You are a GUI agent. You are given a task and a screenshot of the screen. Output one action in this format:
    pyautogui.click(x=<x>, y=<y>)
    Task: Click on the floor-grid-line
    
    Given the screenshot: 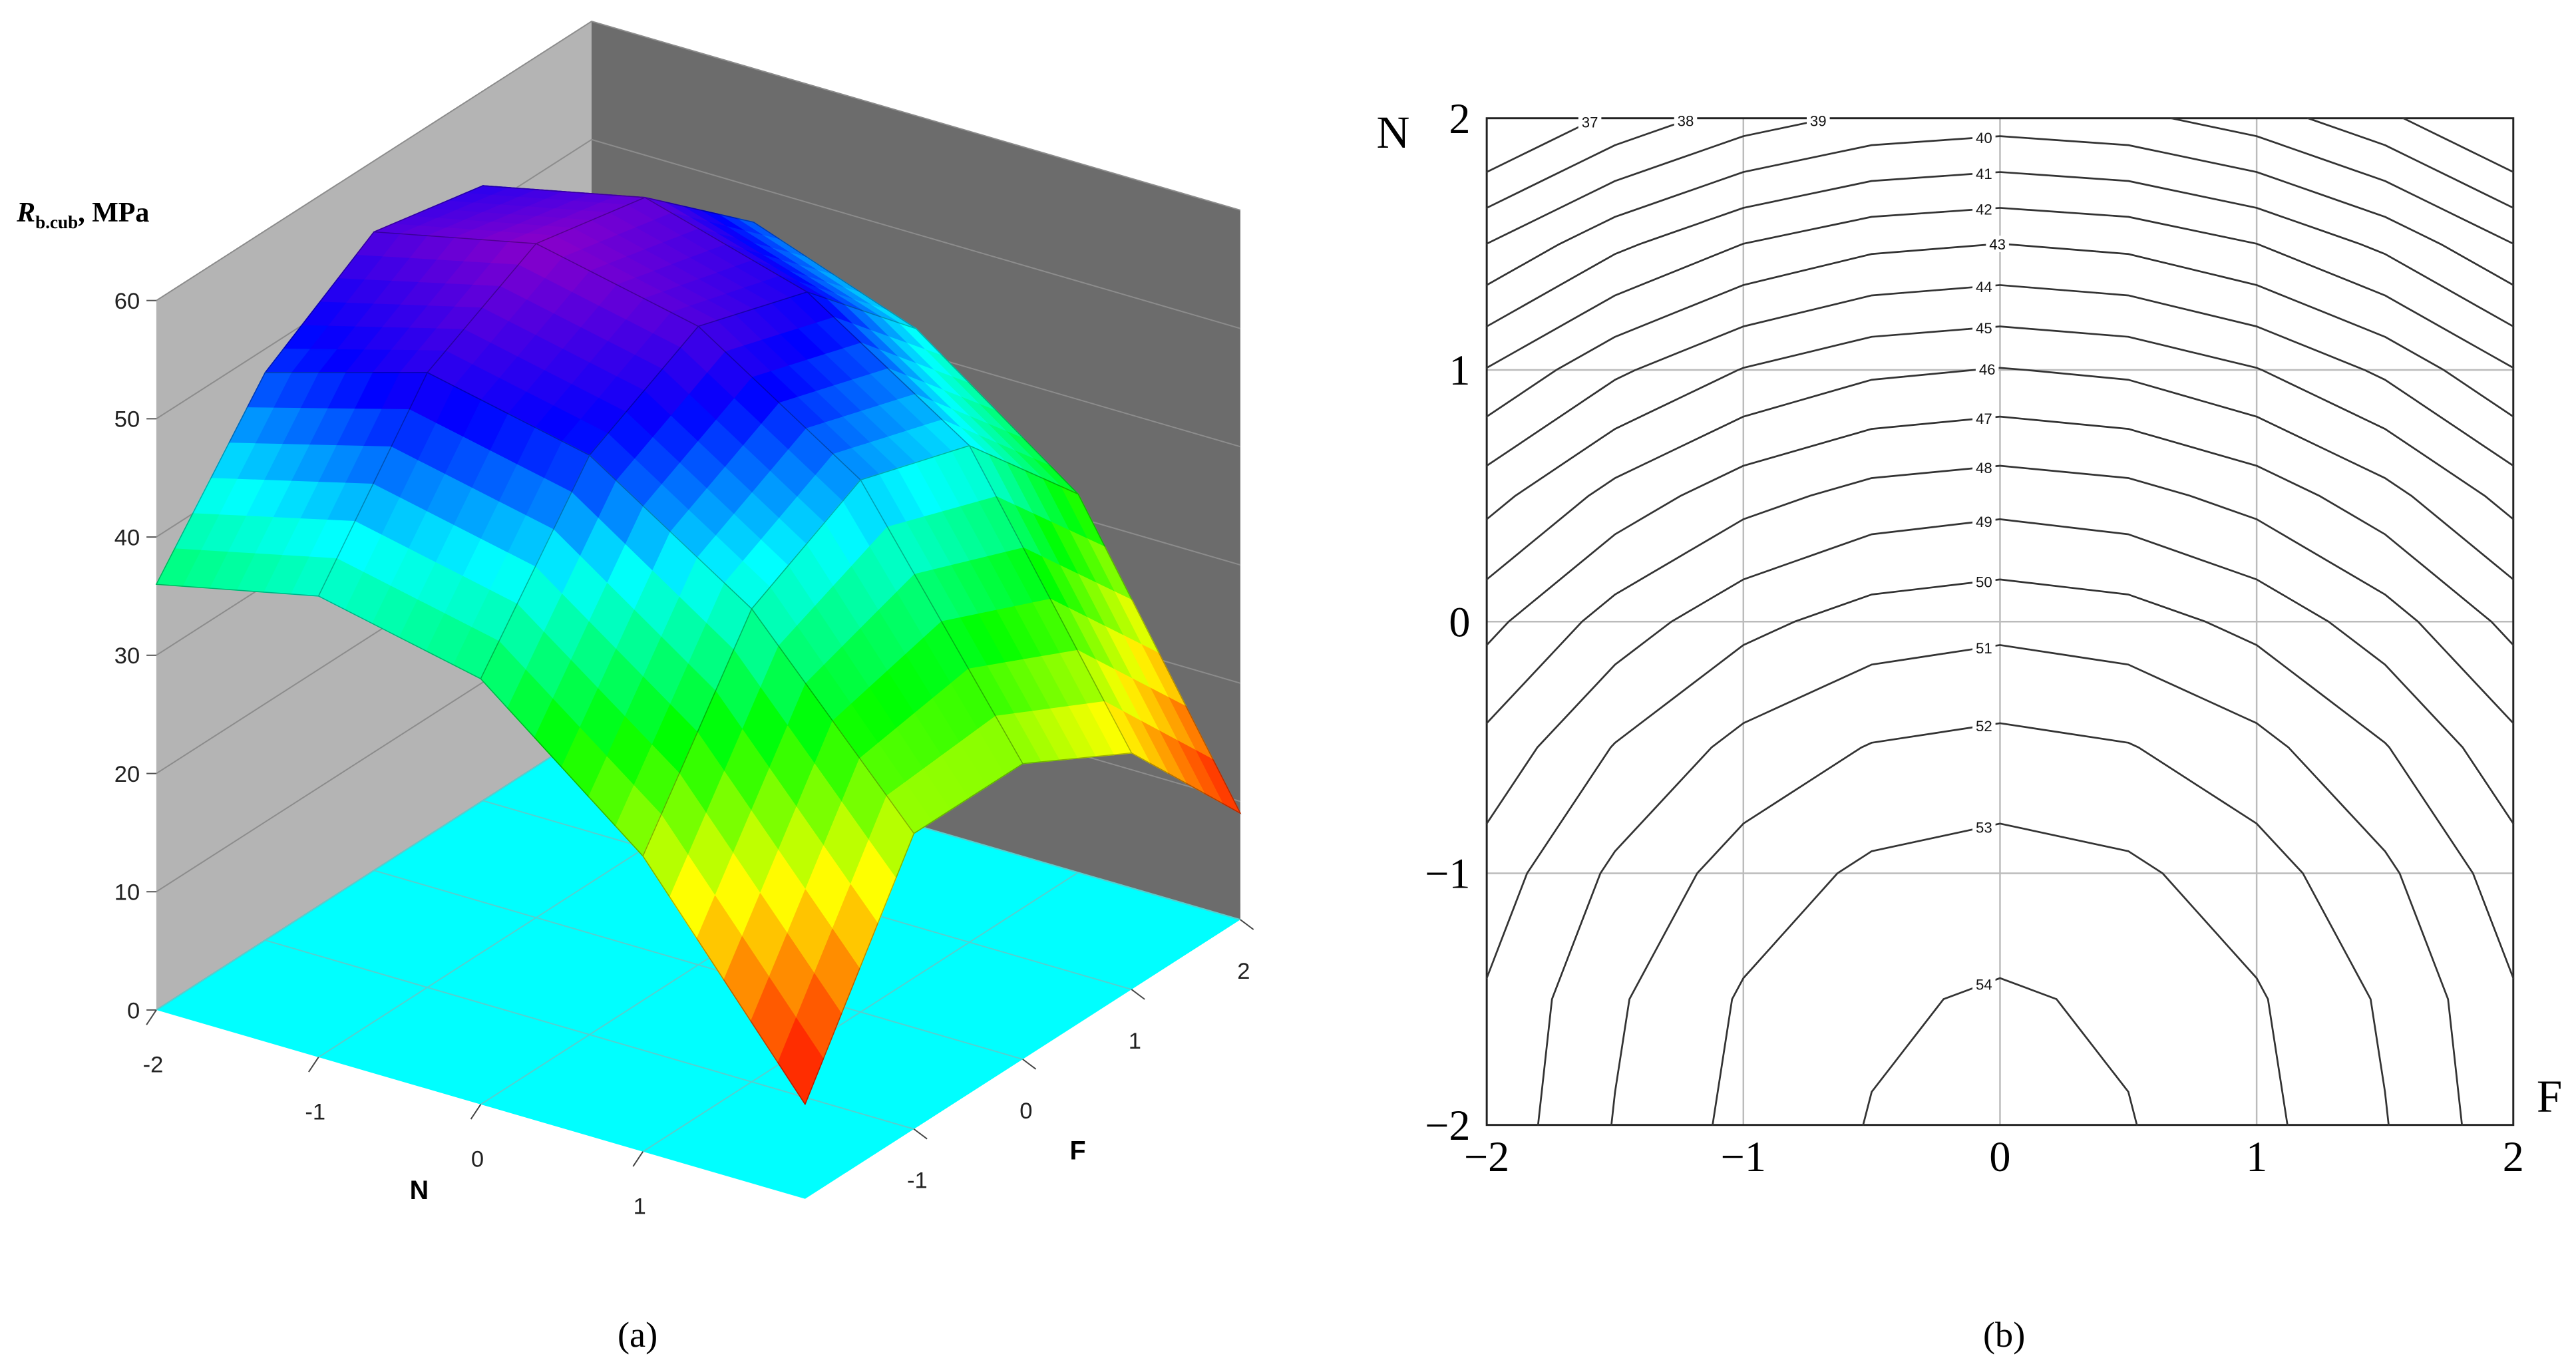 What is the action you would take?
    pyautogui.click(x=698, y=965)
    